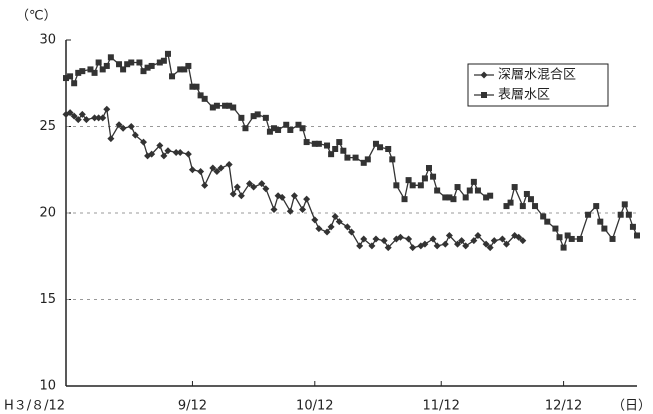 The image size is (653, 414). Describe the element at coordinates (47, 299) in the screenshot. I see `y-tick-label: 15` at that location.